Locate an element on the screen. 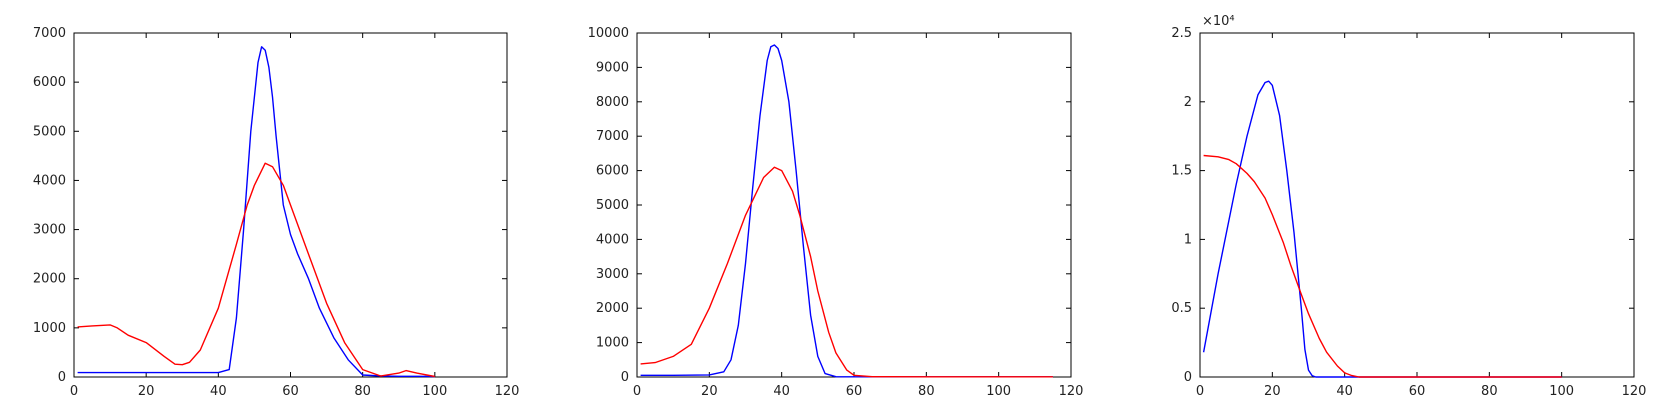 The height and width of the screenshot is (420, 1680). y-tick-label: 2.5 is located at coordinates (1181, 33).